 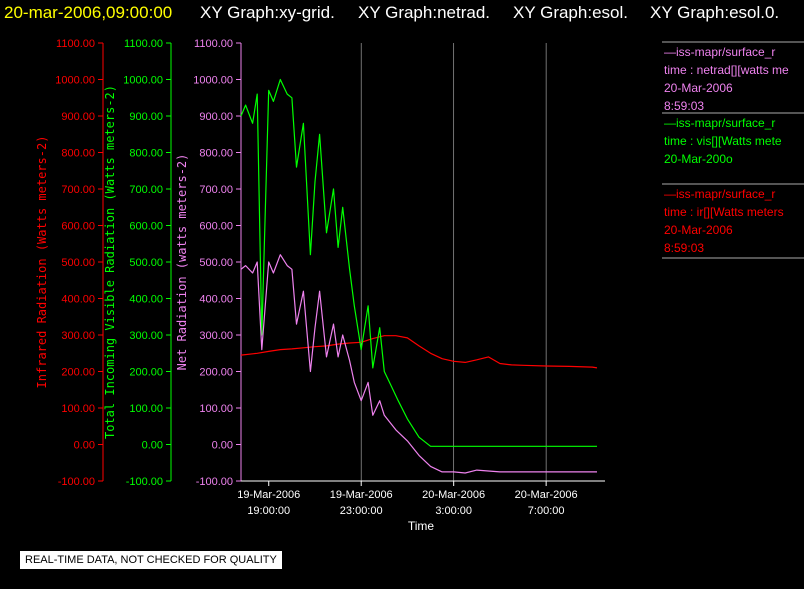 What do you see at coordinates (698, 159) in the screenshot?
I see `legend-line: 20-Mar-200o` at bounding box center [698, 159].